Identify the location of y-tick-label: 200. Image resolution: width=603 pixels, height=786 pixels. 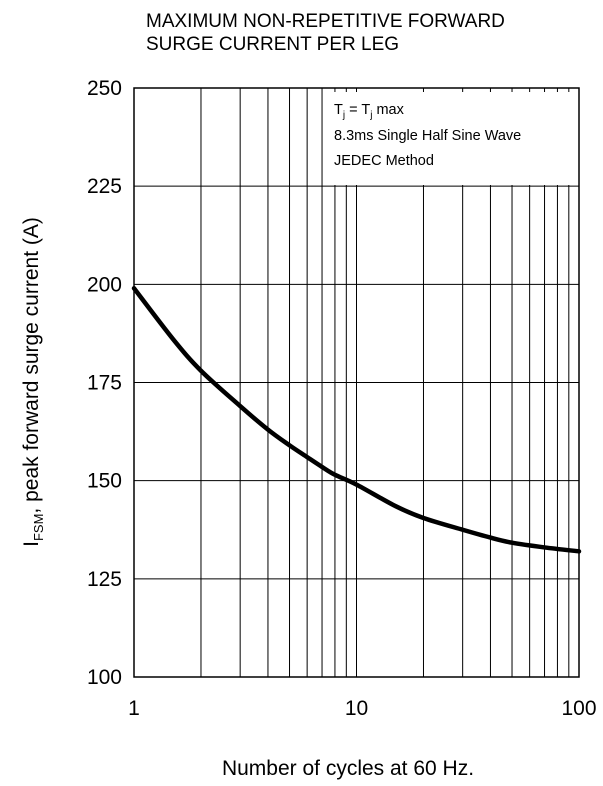
(104, 284).